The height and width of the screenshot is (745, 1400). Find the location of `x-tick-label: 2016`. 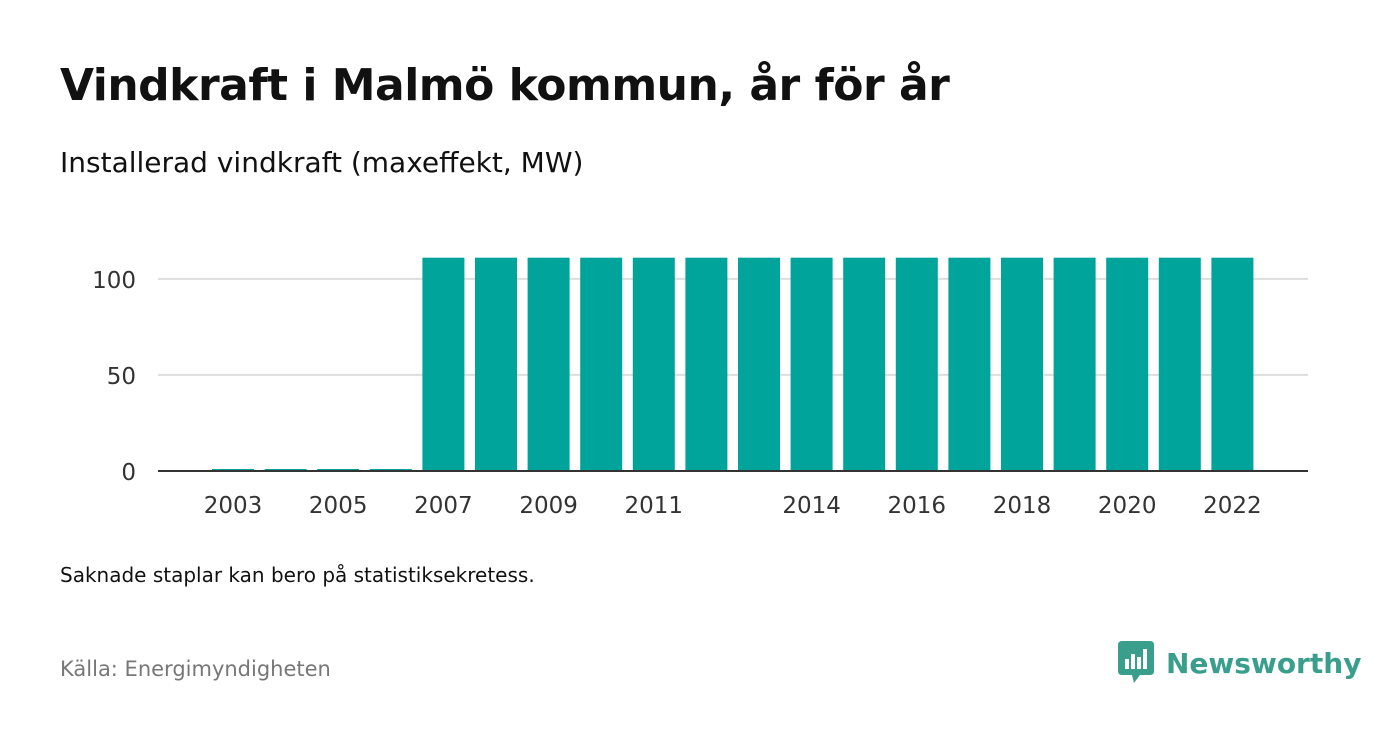

x-tick-label: 2016 is located at coordinates (917, 506).